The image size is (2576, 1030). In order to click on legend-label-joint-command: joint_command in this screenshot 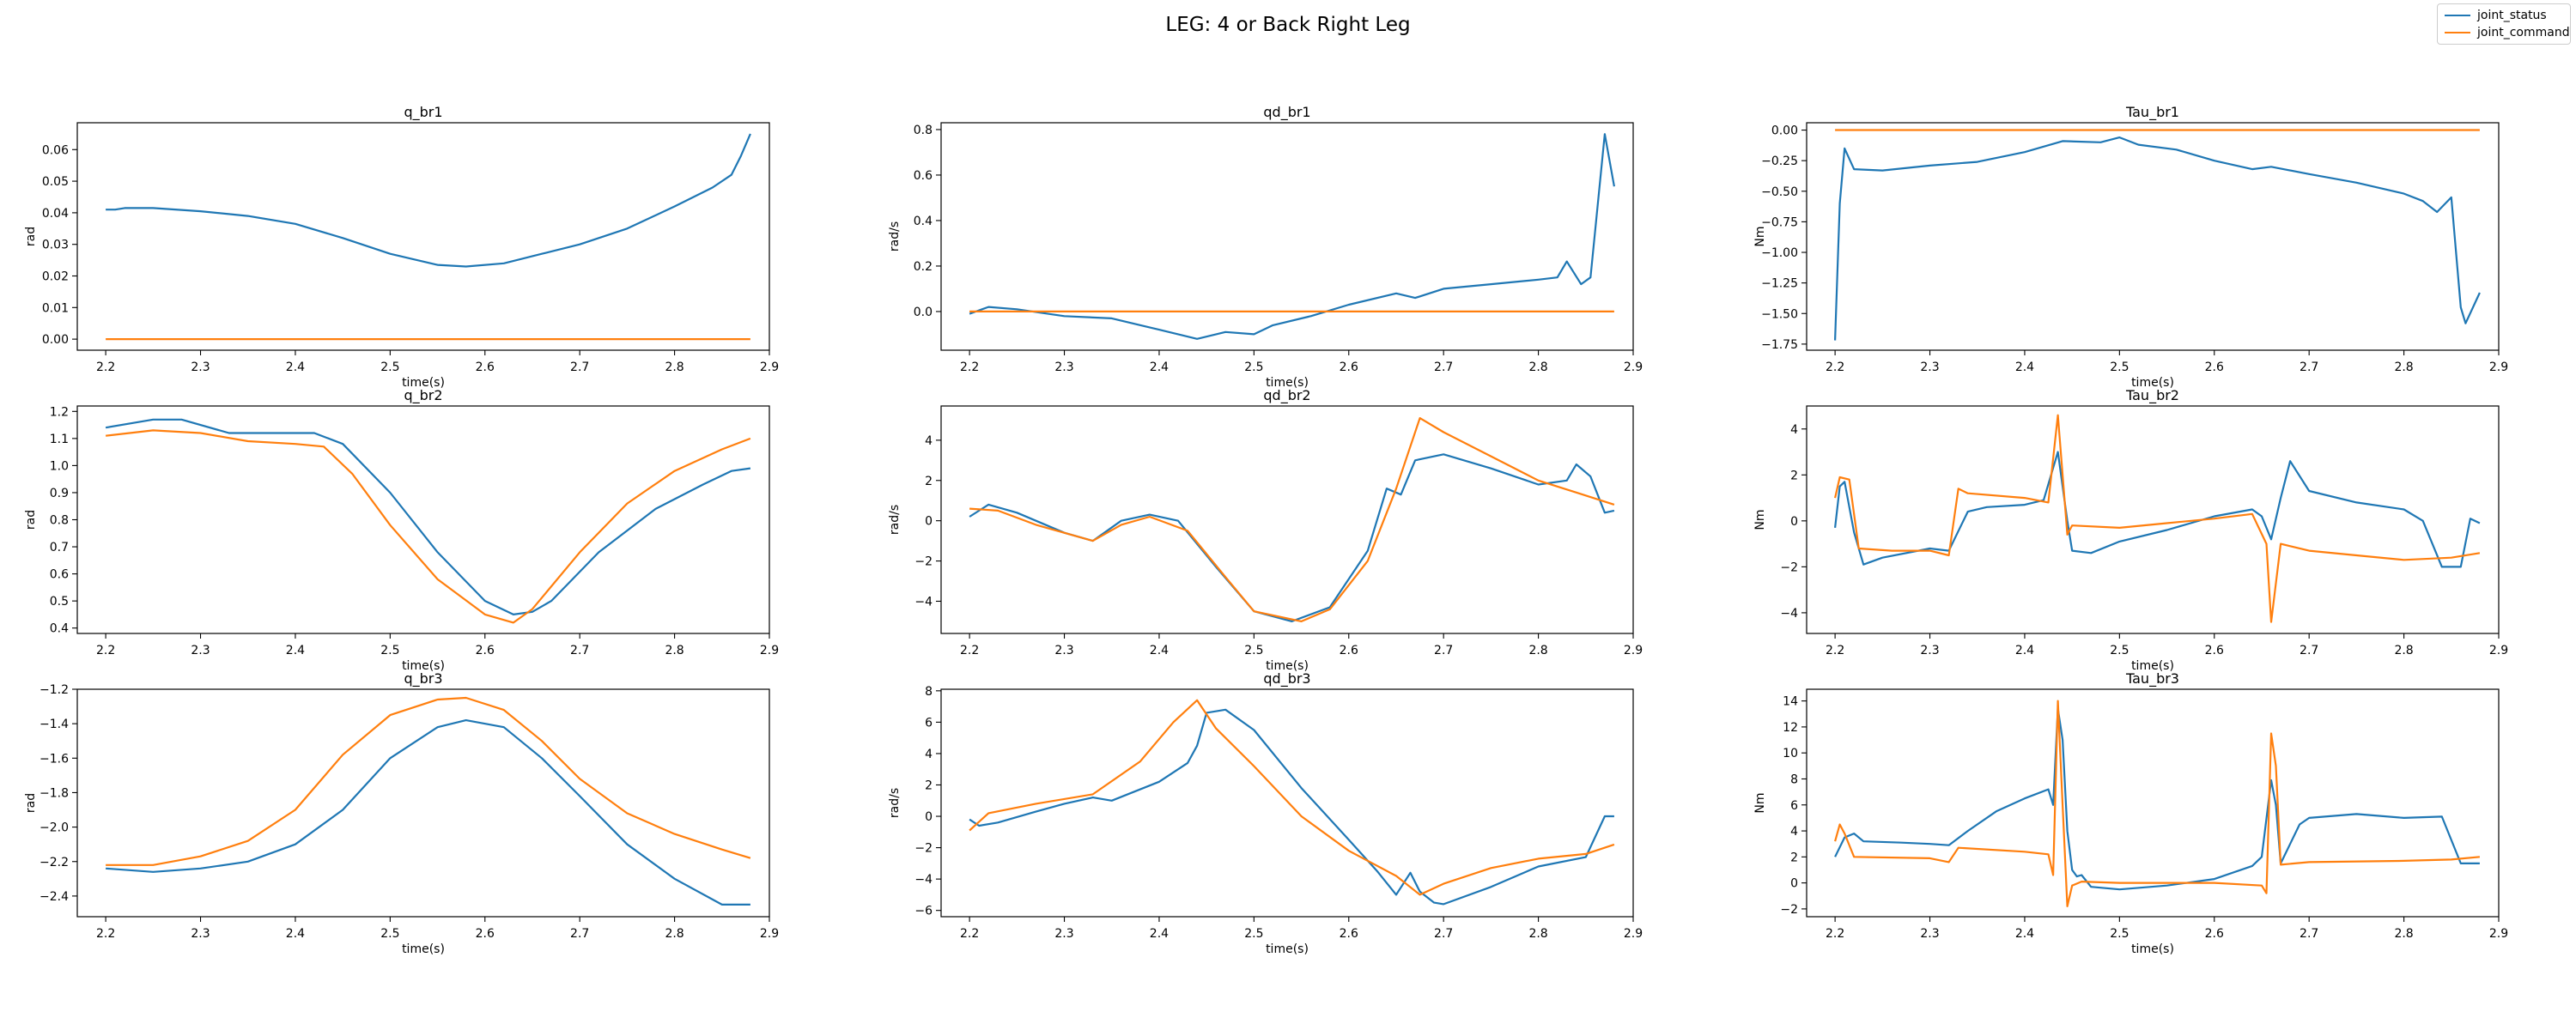, I will do `click(2523, 32)`.